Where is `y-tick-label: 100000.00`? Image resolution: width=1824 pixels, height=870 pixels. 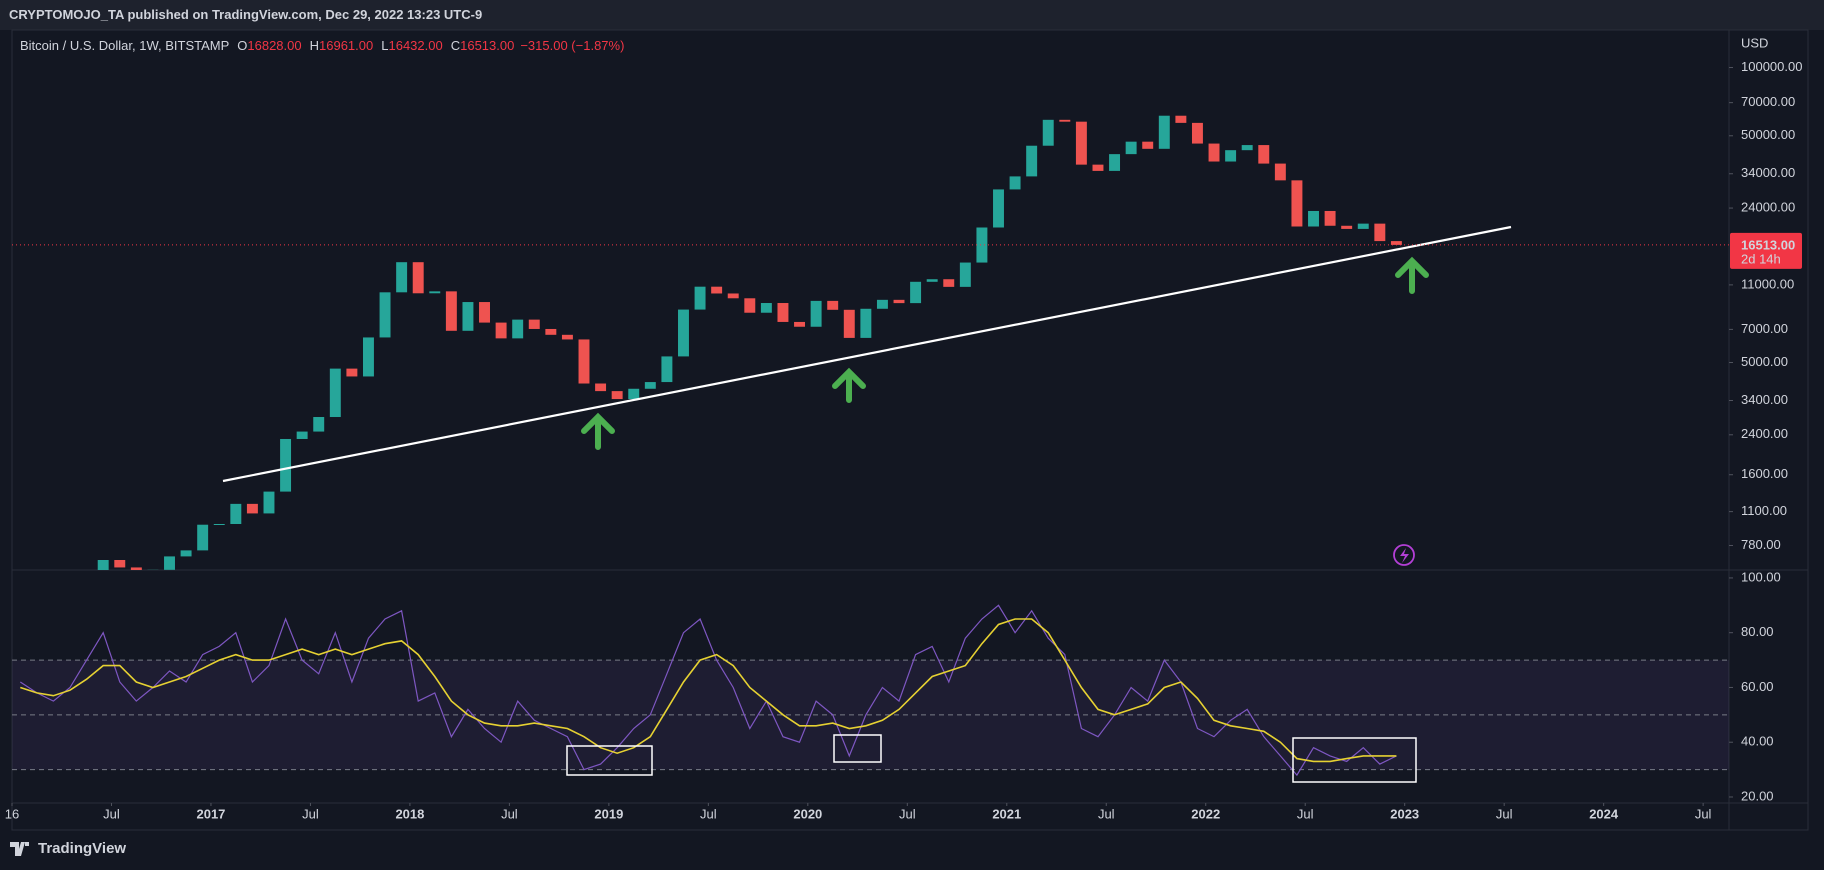
y-tick-label: 100000.00 is located at coordinates (1771, 66).